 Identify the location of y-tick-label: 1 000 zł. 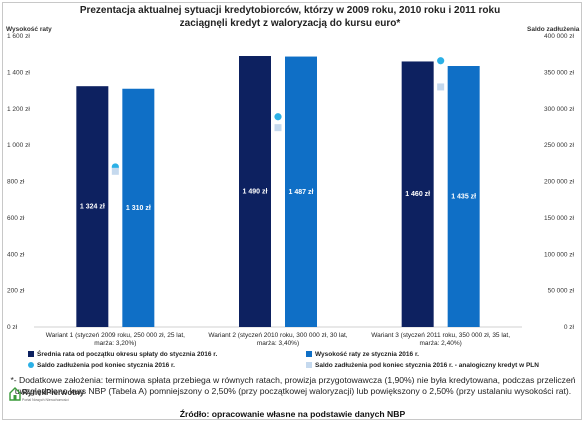
(18, 145).